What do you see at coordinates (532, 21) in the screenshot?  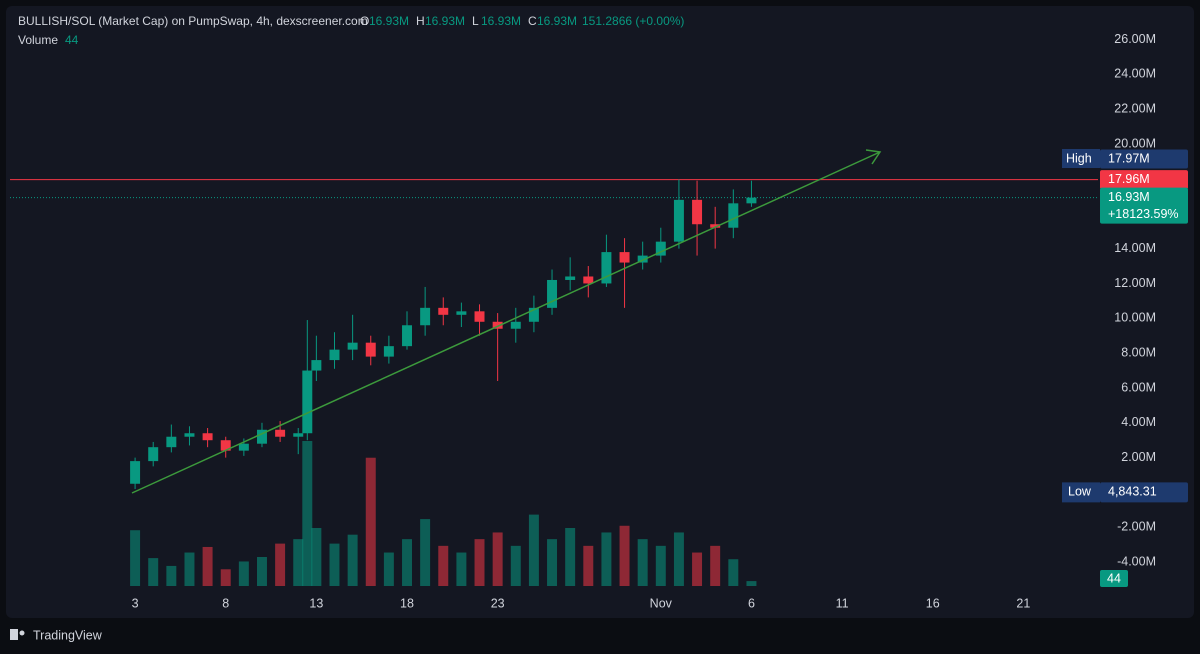 I see `ohlc-key: C` at bounding box center [532, 21].